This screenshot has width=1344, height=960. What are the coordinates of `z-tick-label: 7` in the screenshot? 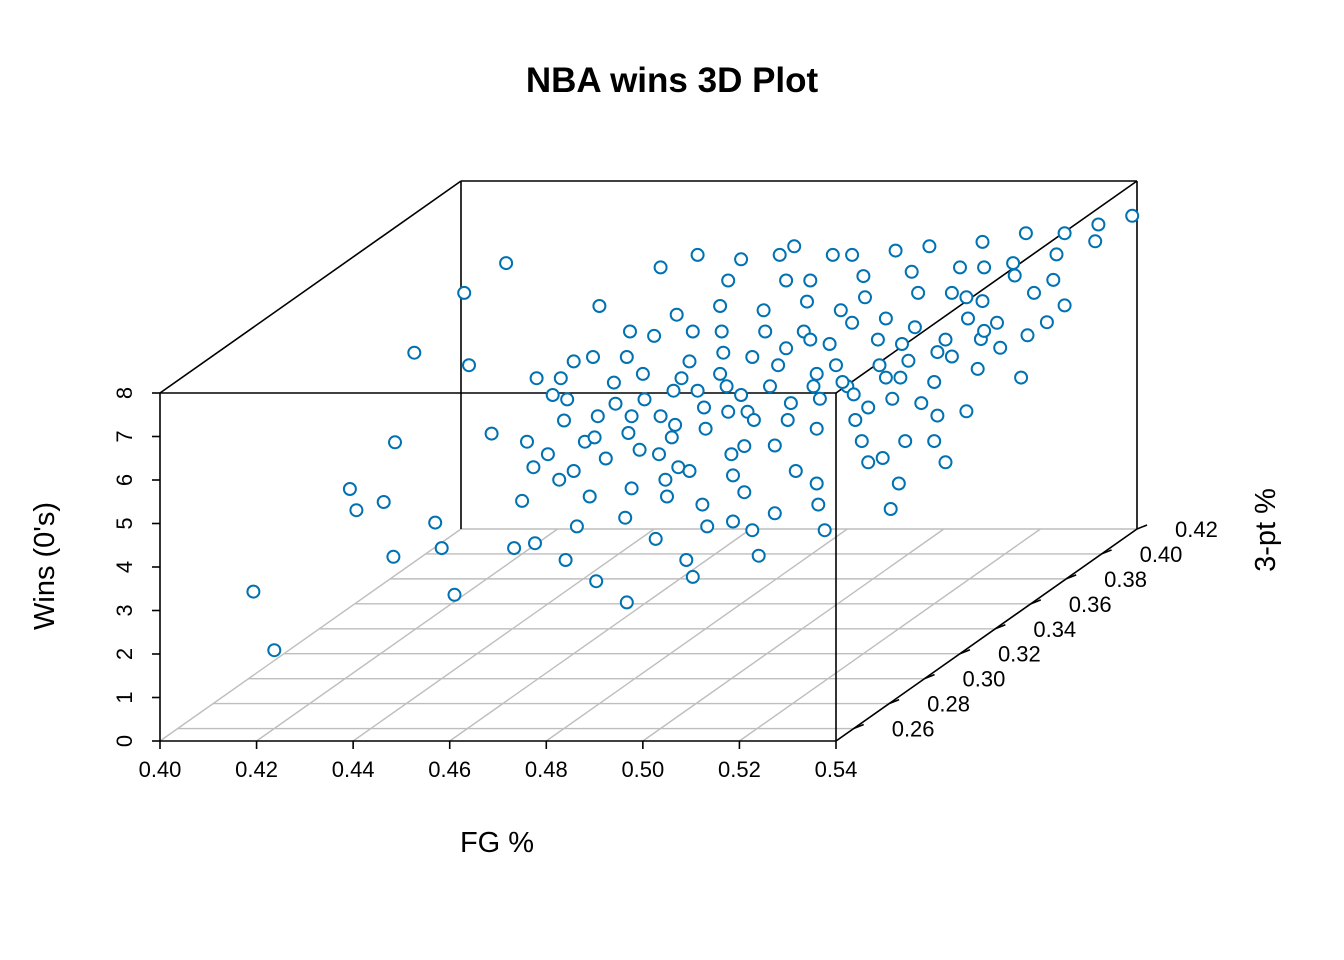 It's located at (124, 436).